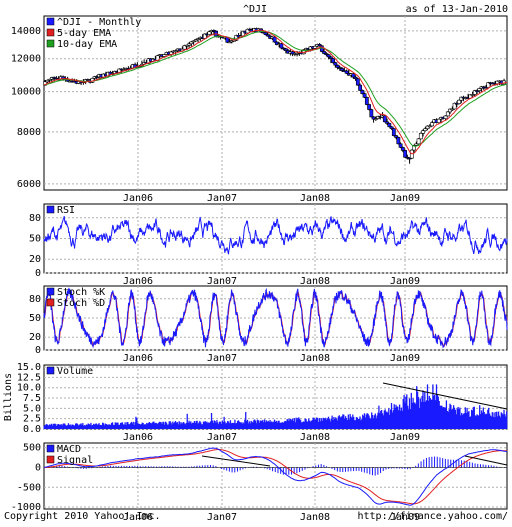 This screenshot has height=527, width=512. Describe the element at coordinates (276, 477) in the screenshot. I see `macd-signal-line` at that location.